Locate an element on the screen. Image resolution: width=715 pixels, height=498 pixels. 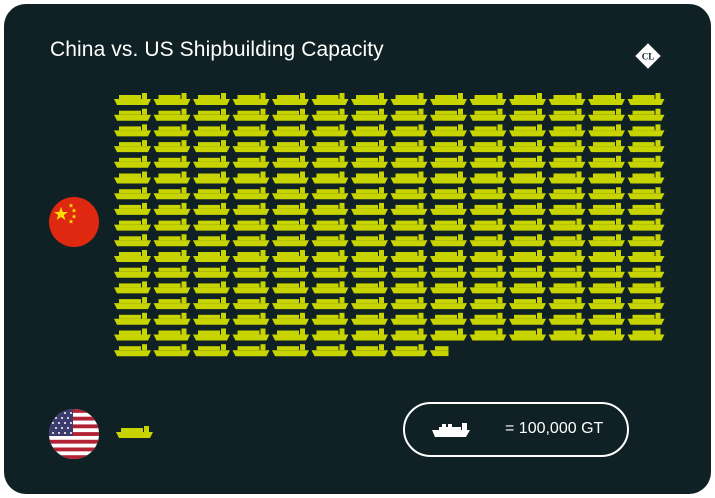
us-flag-icon is located at coordinates (74, 434).